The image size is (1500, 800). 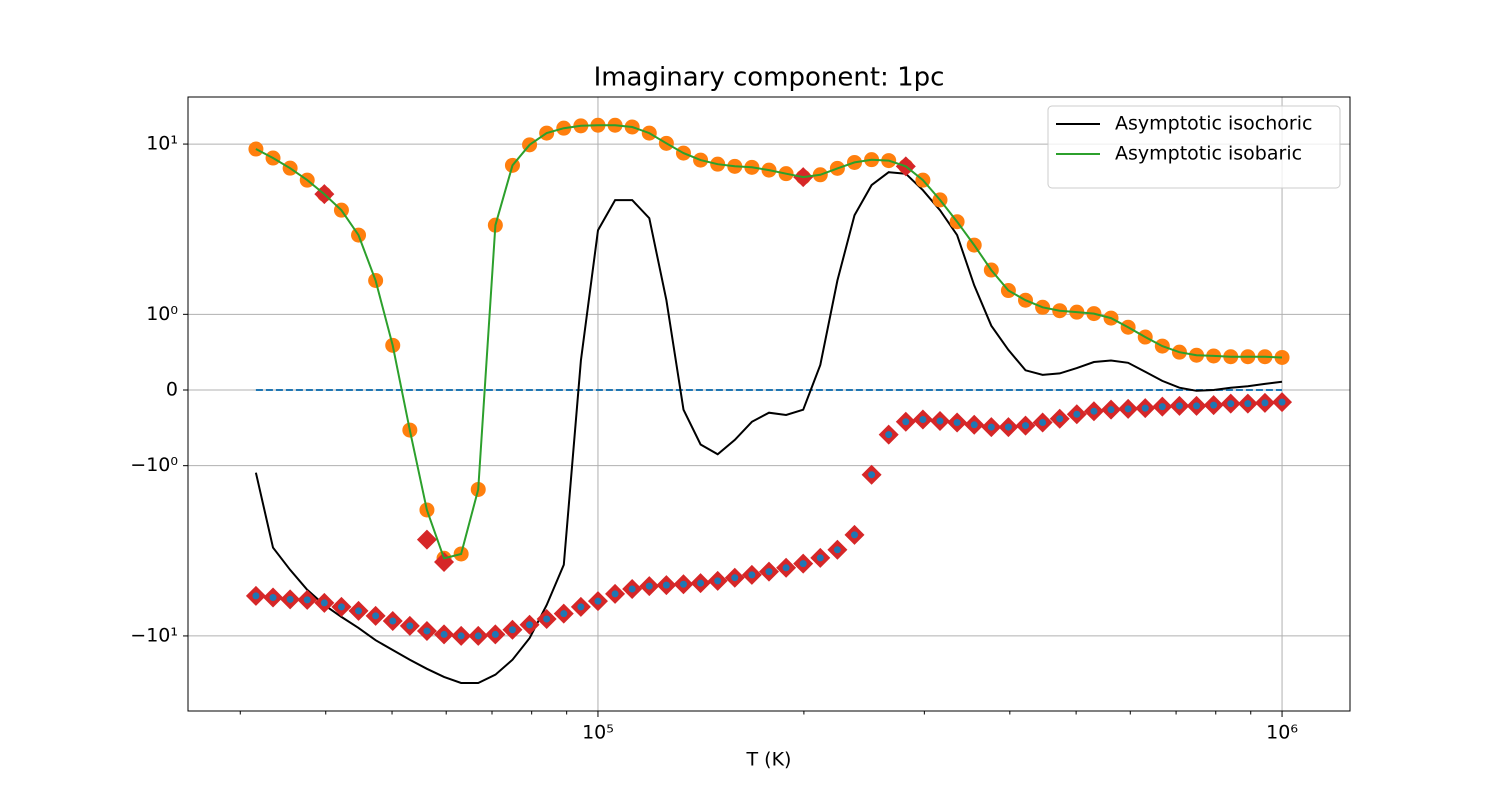 I want to click on x-tick-label: 10⁶, so click(x=1282, y=733).